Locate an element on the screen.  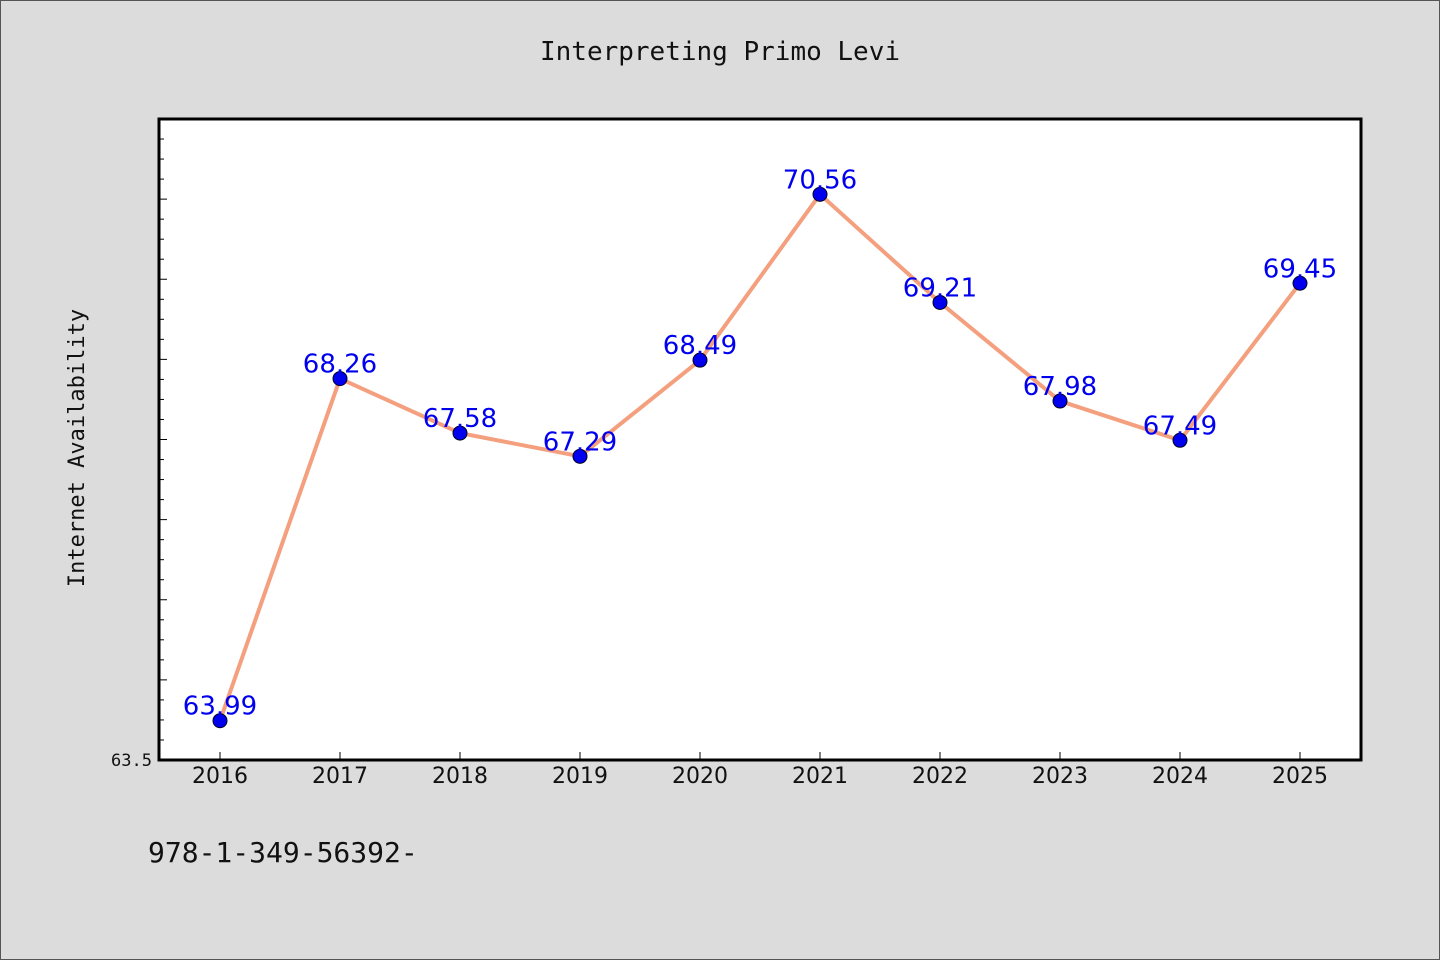
x-tick-label: 2016 is located at coordinates (220, 776).